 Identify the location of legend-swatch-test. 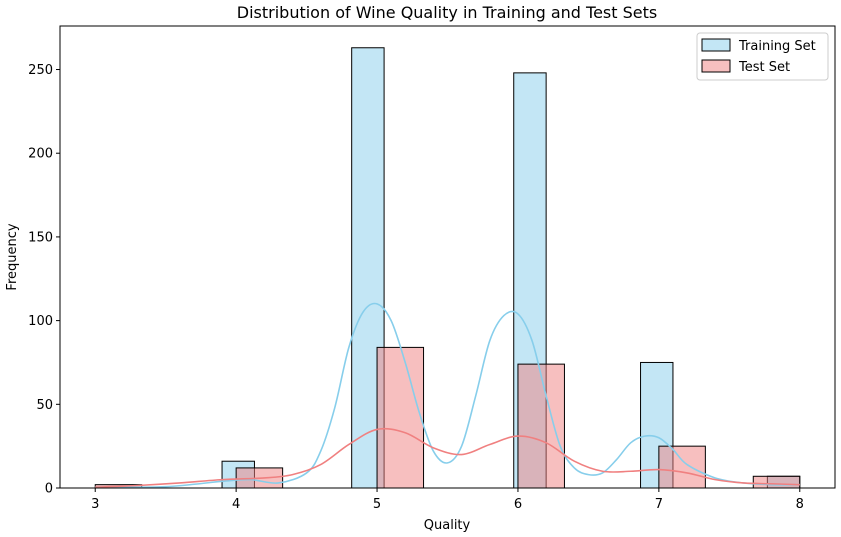
(716, 66).